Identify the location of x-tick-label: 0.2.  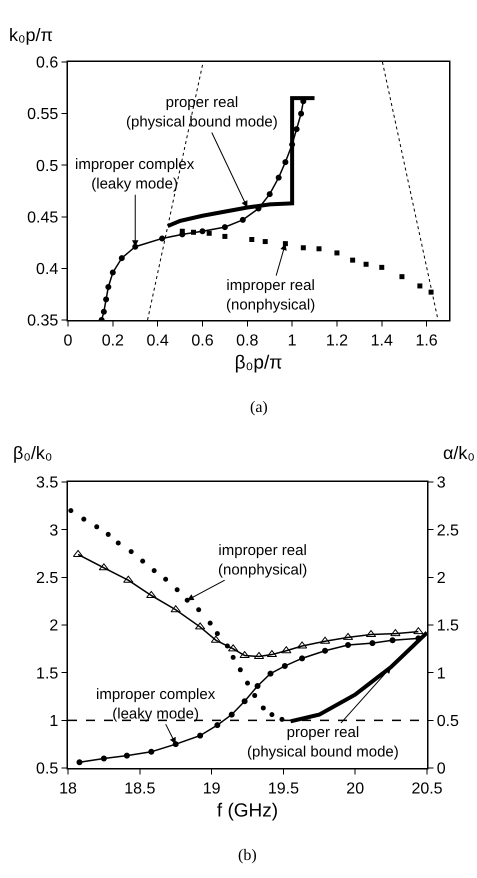
(113, 341).